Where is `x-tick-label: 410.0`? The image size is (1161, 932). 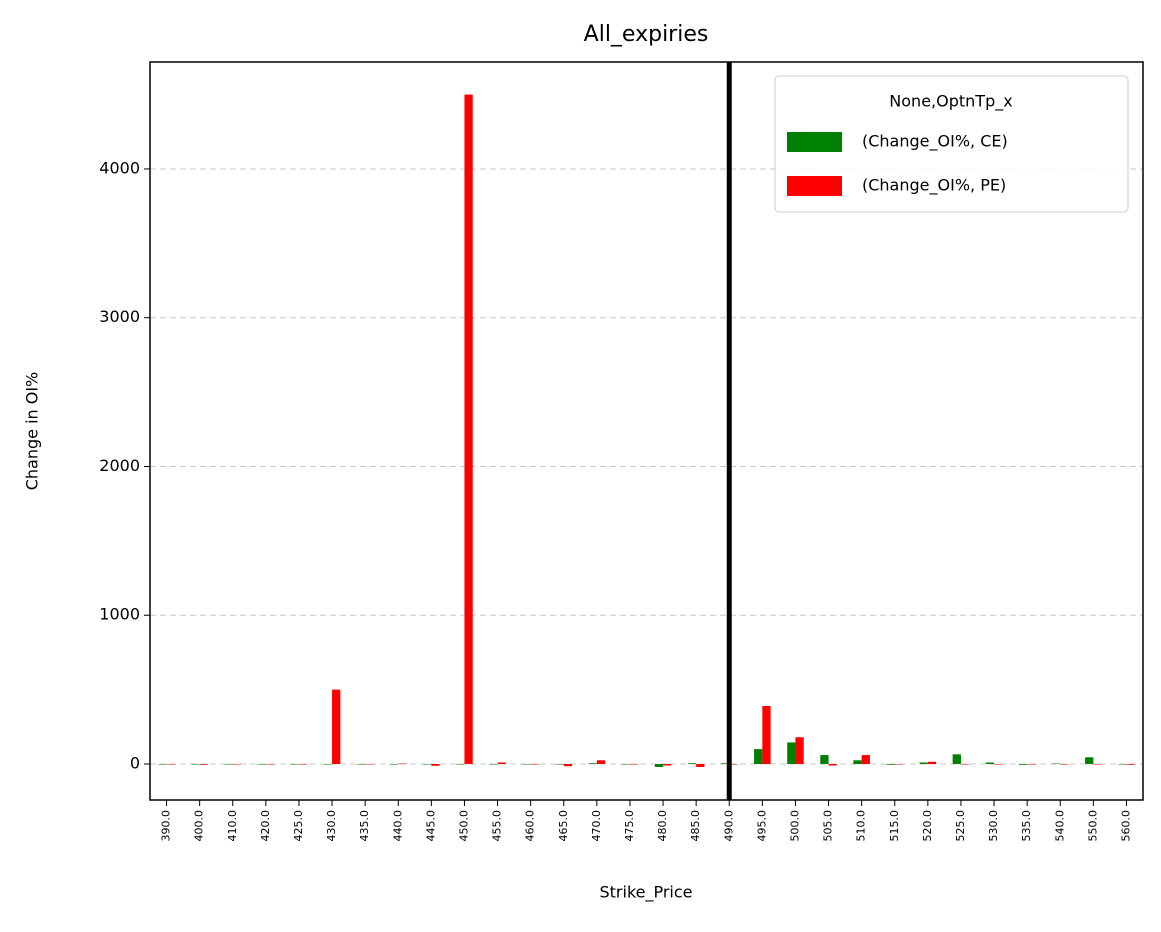
x-tick-label: 410.0 is located at coordinates (232, 826).